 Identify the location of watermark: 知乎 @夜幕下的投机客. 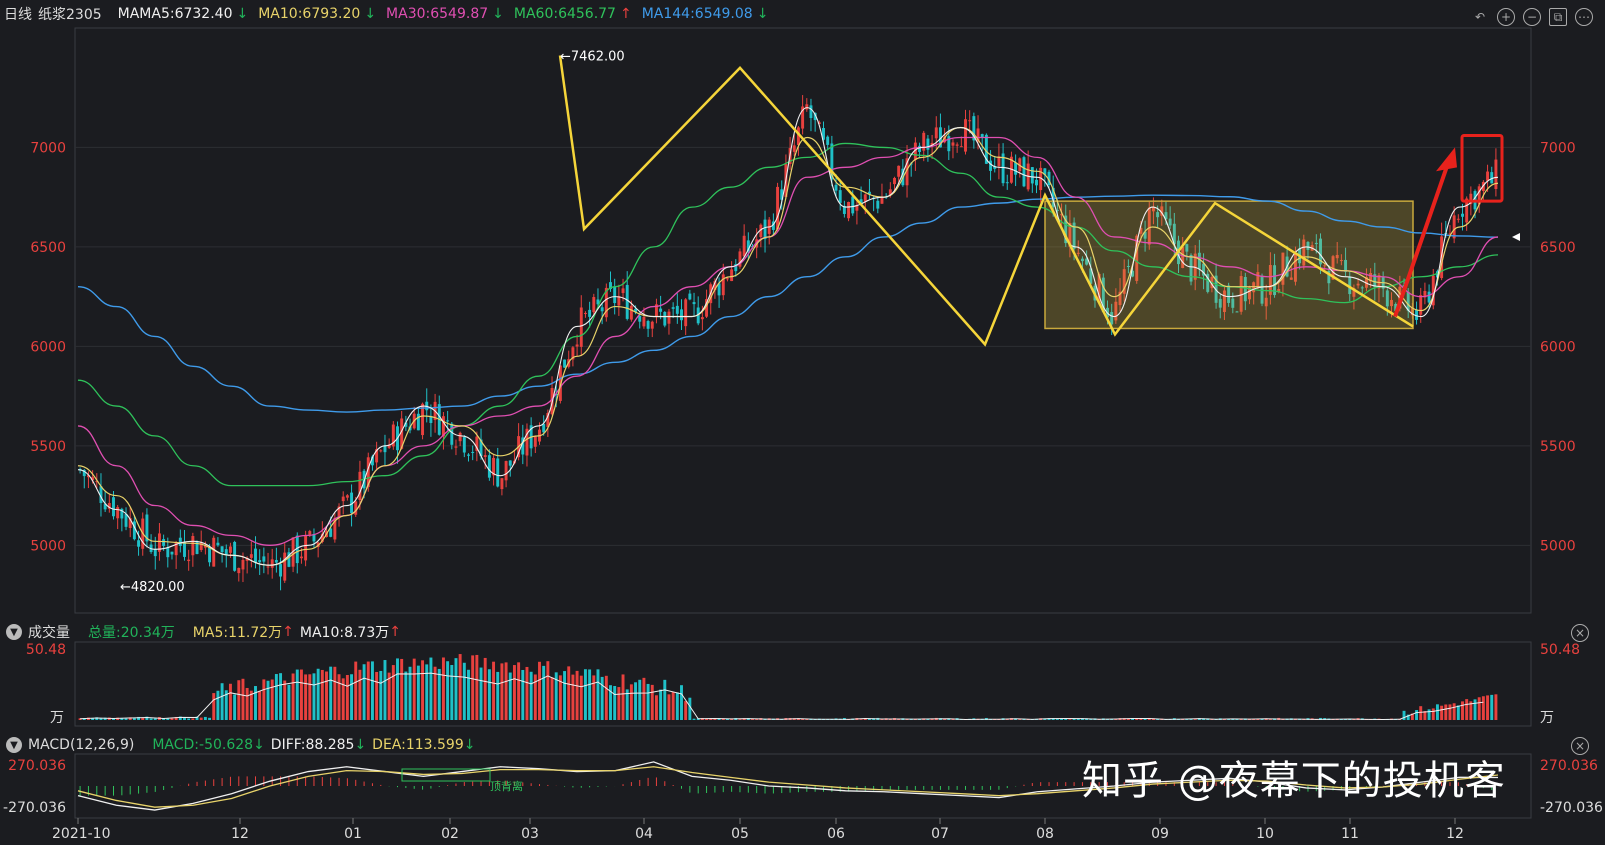
(1294, 781).